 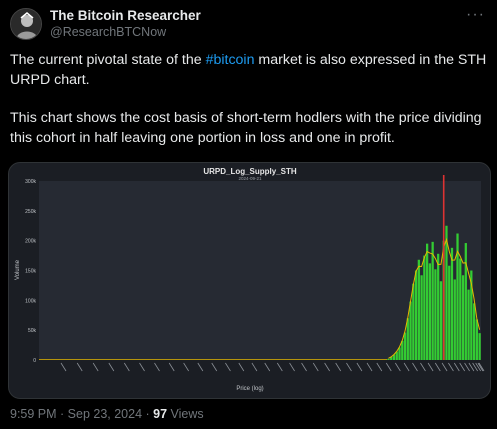 What do you see at coordinates (249, 389) in the screenshot?
I see `x-axis-label: Price (log)` at bounding box center [249, 389].